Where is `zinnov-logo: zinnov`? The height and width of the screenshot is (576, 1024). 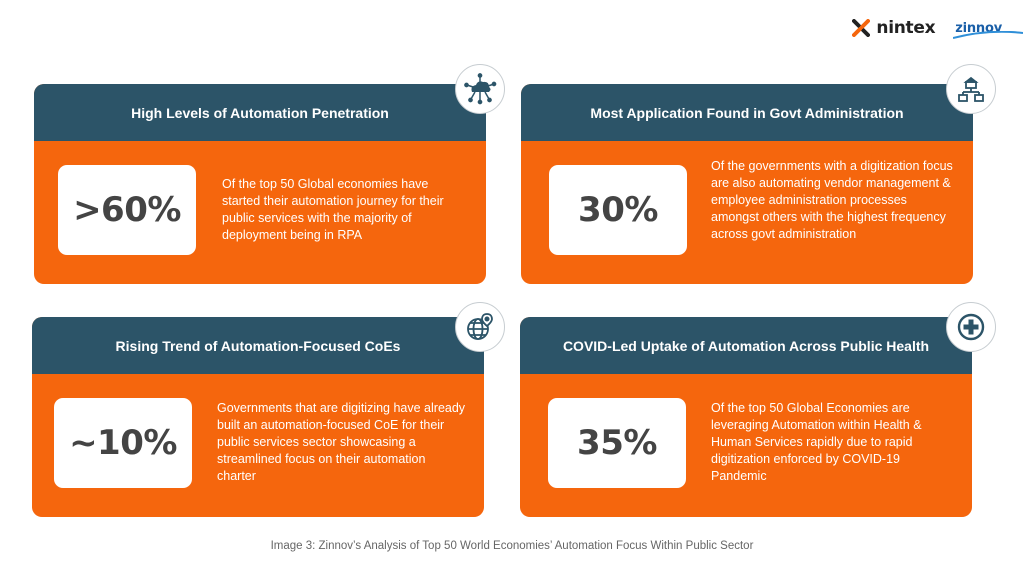
zinnov-logo: zinnov is located at coordinates (988, 30).